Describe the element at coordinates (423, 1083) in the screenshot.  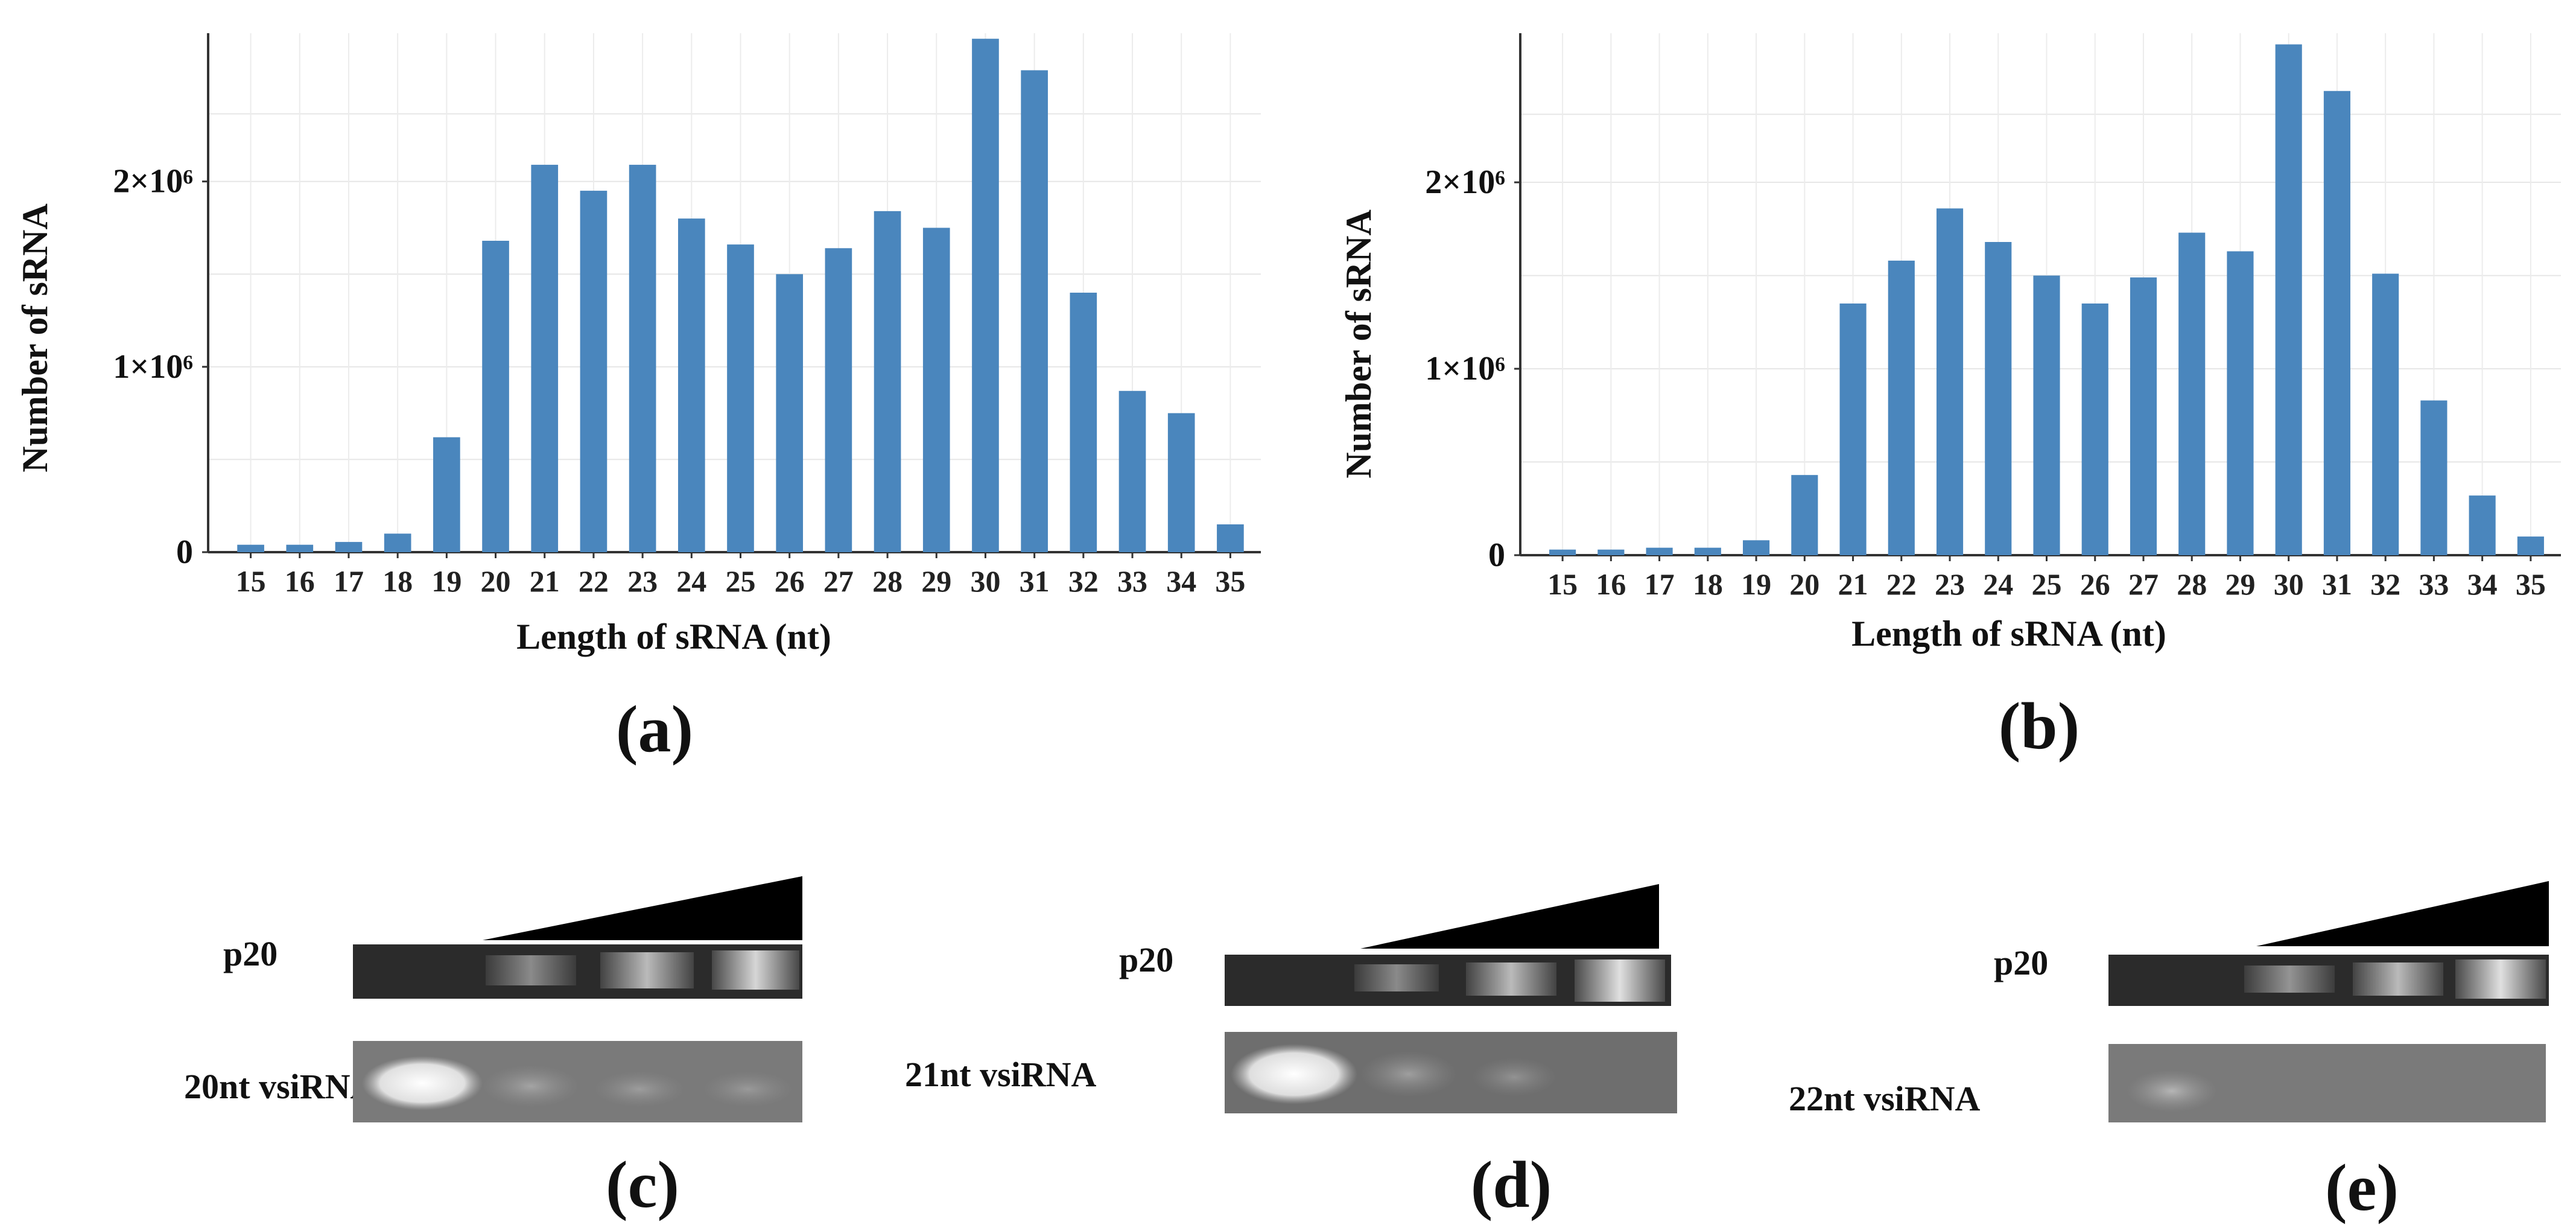
I see `gel-c-free-rna-band` at that location.